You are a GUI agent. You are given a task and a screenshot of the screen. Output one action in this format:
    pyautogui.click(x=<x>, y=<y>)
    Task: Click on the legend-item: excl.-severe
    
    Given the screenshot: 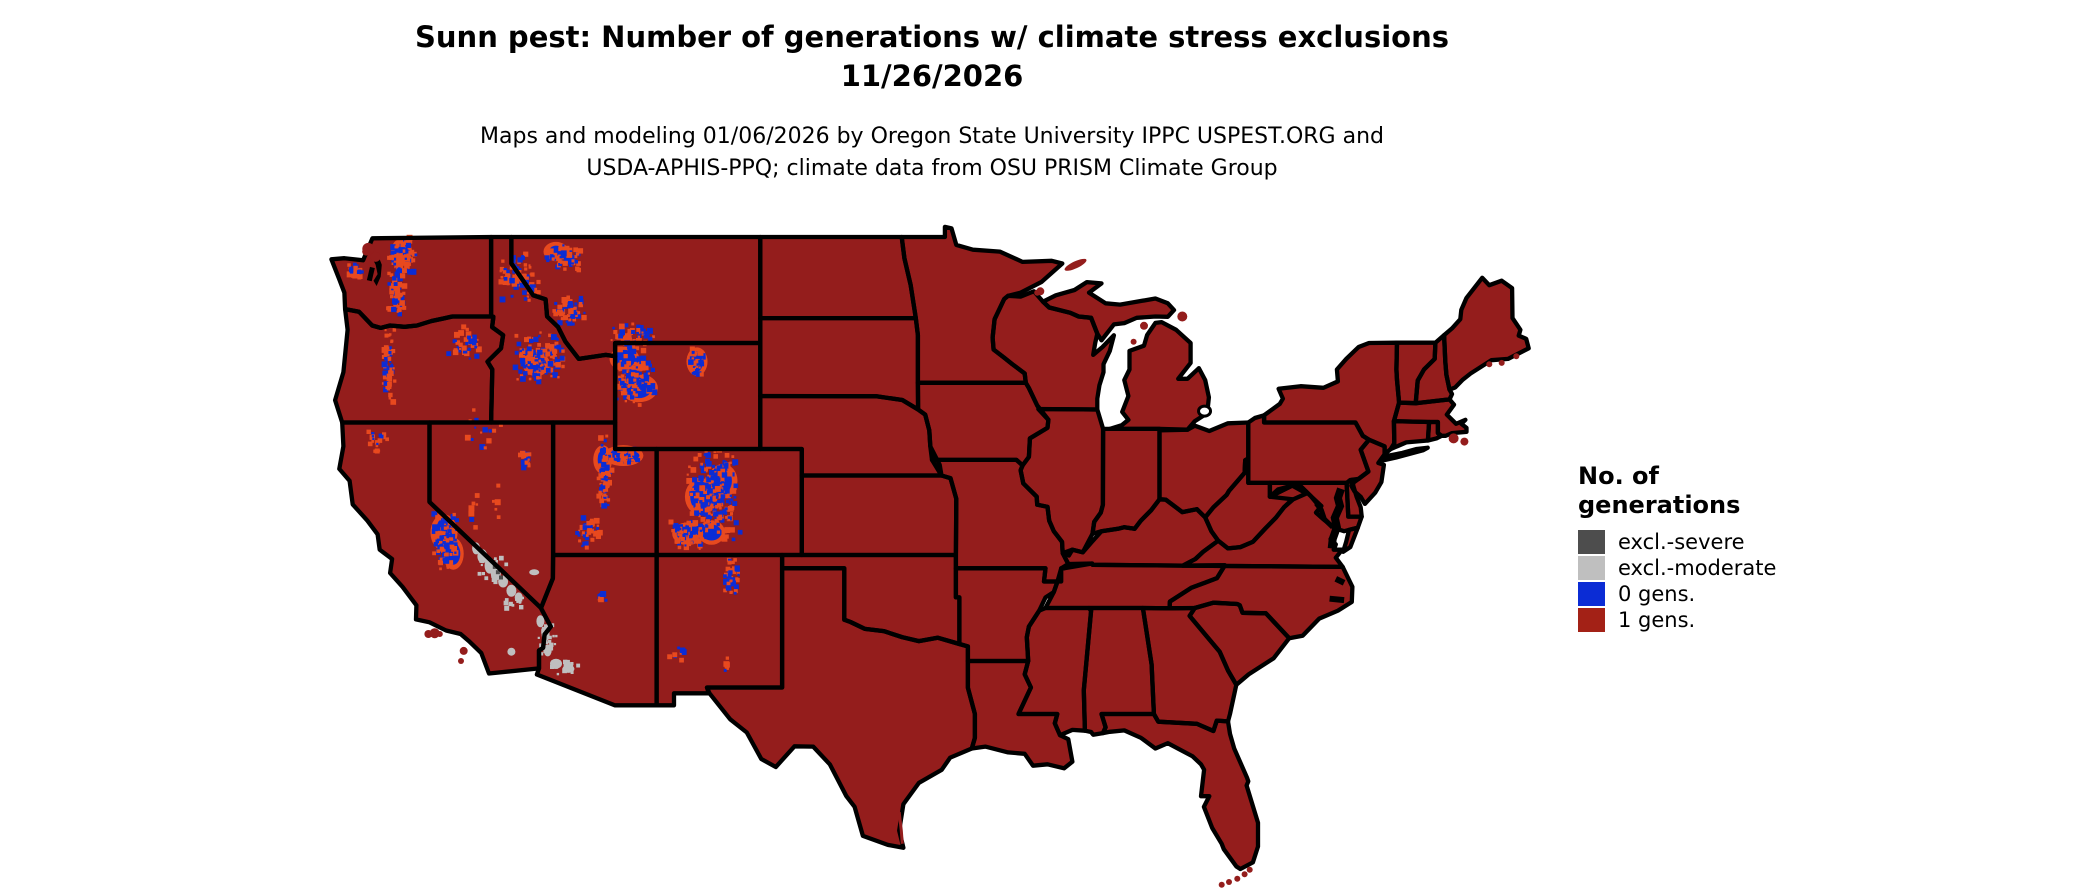 What is the action you would take?
    pyautogui.click(x=1677, y=542)
    